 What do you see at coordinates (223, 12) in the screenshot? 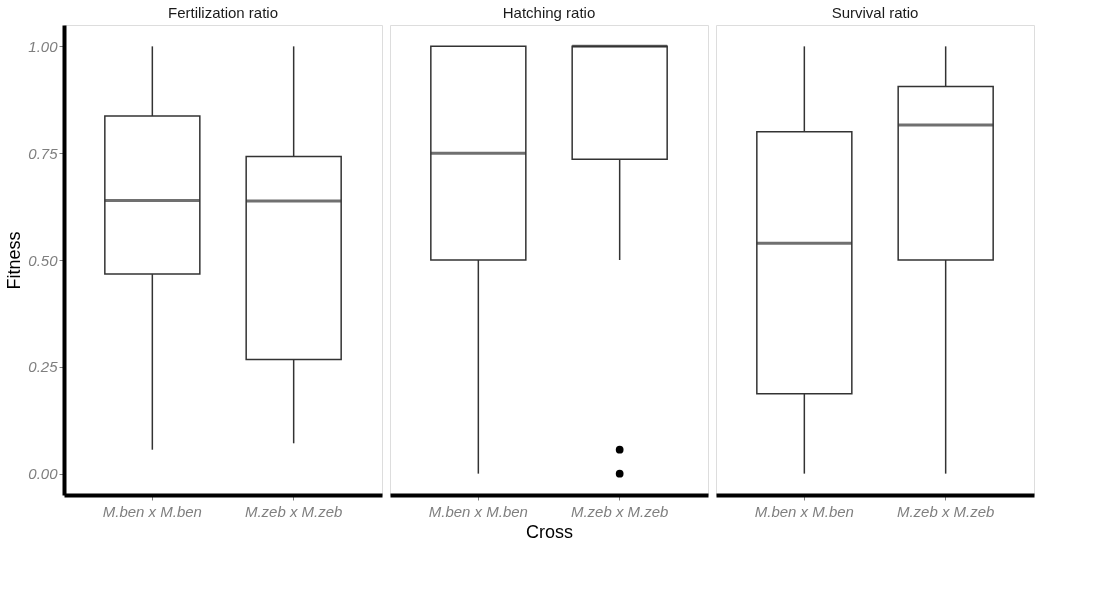
I see `chart-title: Fertilization ratio` at bounding box center [223, 12].